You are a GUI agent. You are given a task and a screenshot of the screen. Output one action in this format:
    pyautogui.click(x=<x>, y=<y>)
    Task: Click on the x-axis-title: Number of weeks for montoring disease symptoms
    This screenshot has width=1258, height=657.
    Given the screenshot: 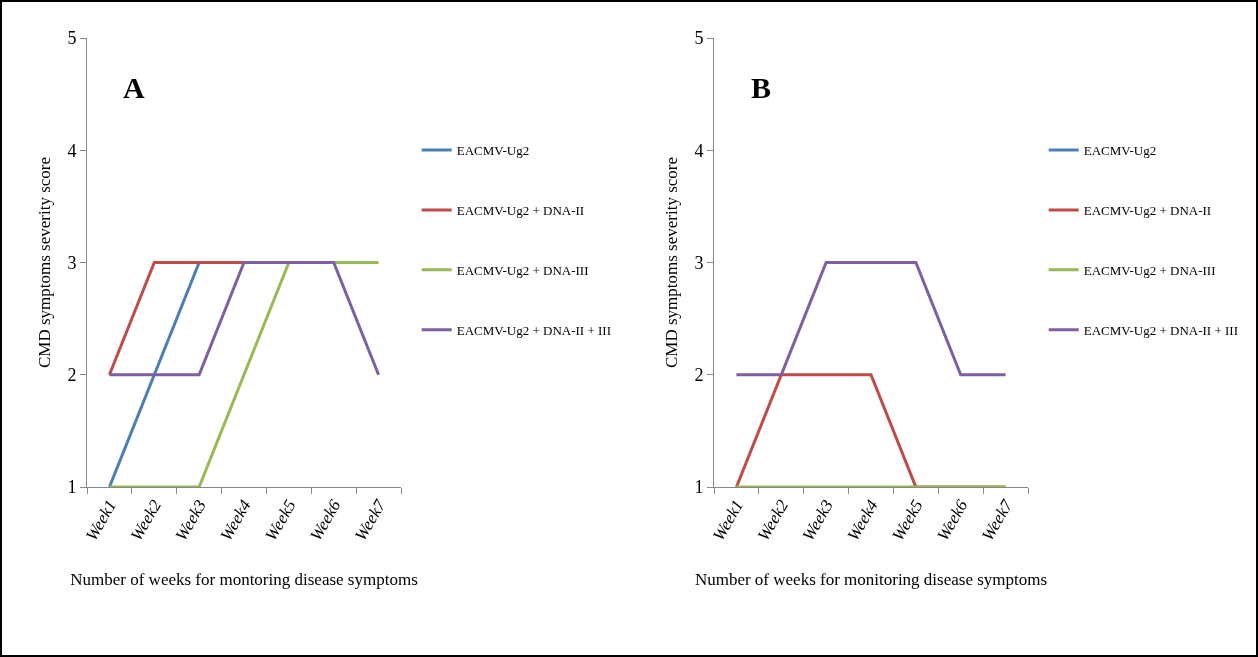 What is the action you would take?
    pyautogui.click(x=244, y=580)
    